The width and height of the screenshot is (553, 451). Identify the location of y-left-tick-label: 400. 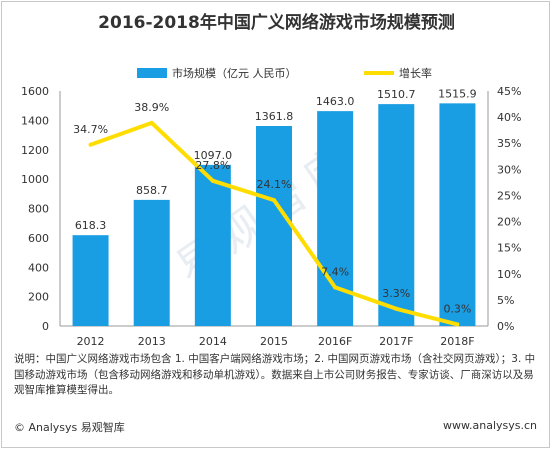
(38, 267).